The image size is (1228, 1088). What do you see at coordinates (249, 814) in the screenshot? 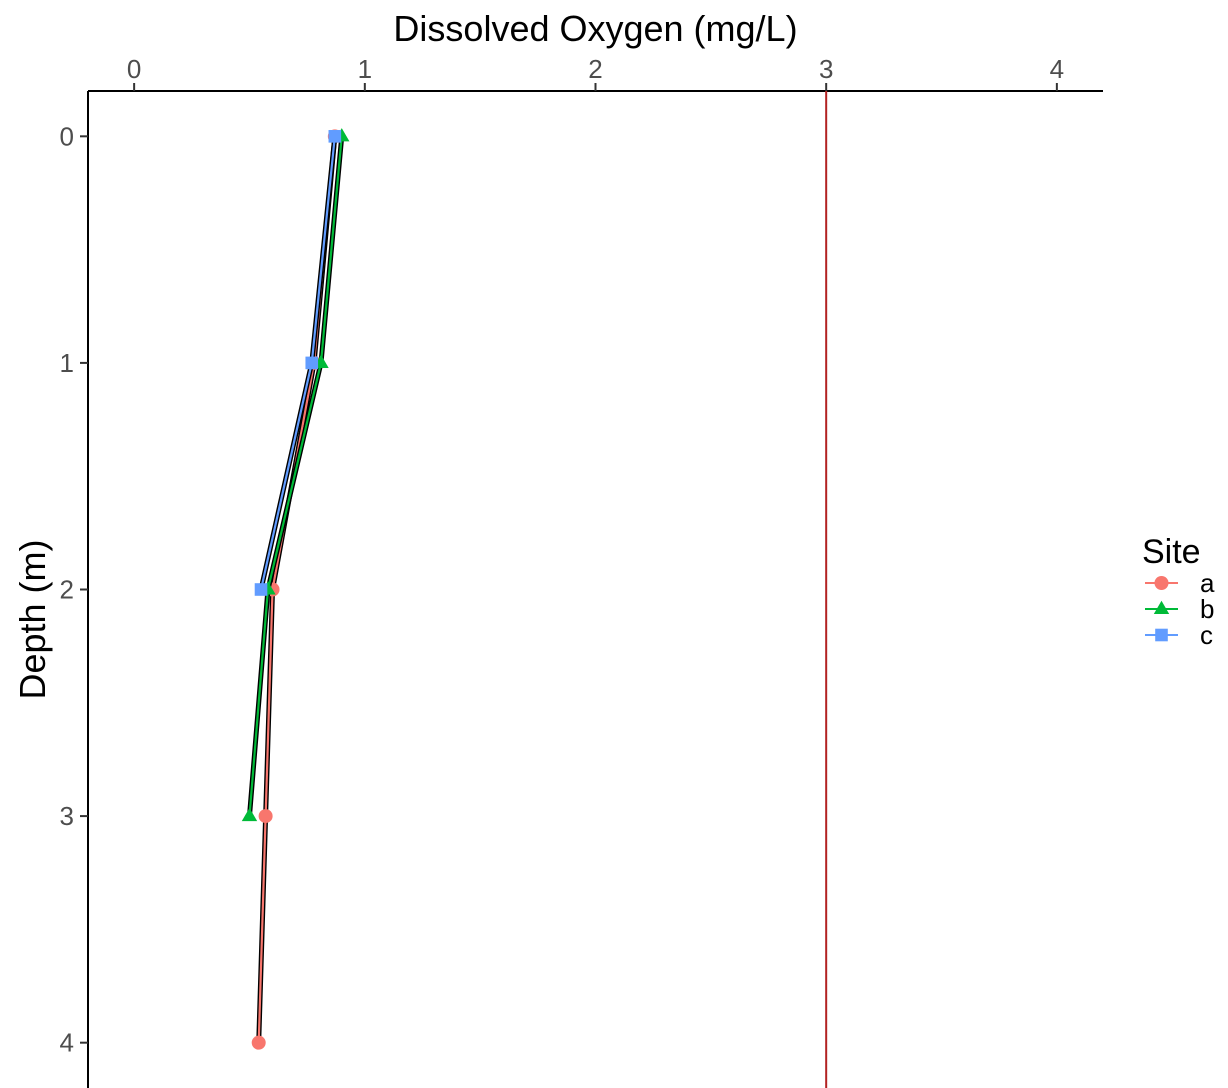
I see `point-b` at bounding box center [249, 814].